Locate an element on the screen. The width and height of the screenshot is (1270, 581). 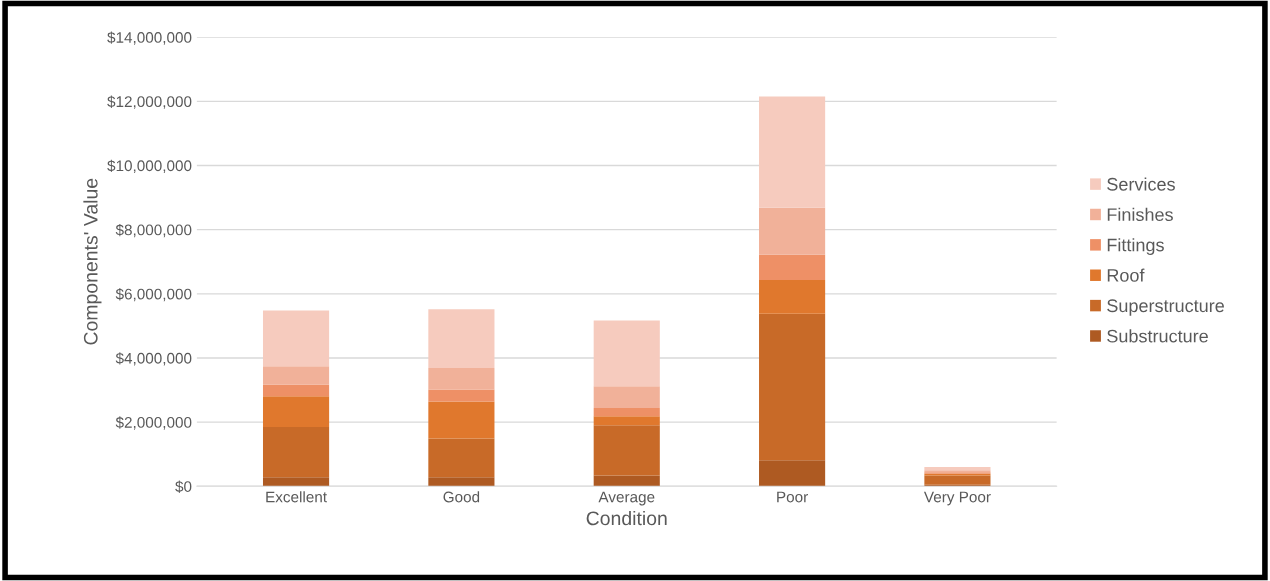
legend-label: Finishes is located at coordinates (1140, 214).